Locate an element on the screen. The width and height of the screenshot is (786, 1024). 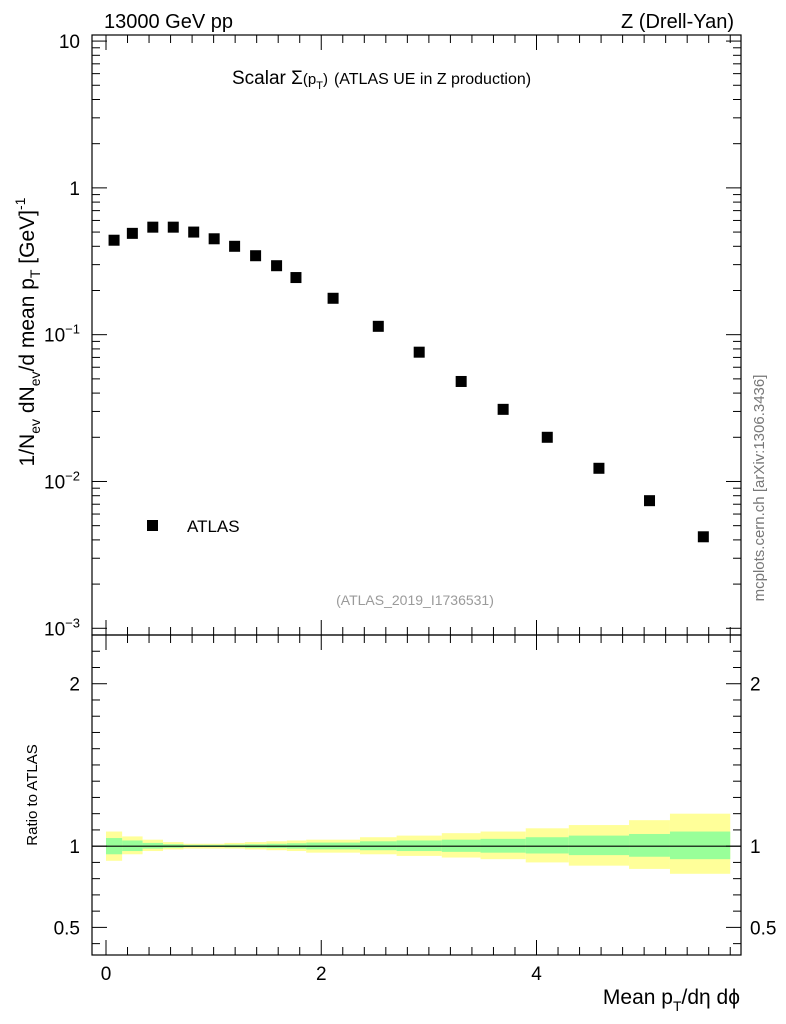
main-y-tick-label: 10⁻³ is located at coordinates (62, 627).